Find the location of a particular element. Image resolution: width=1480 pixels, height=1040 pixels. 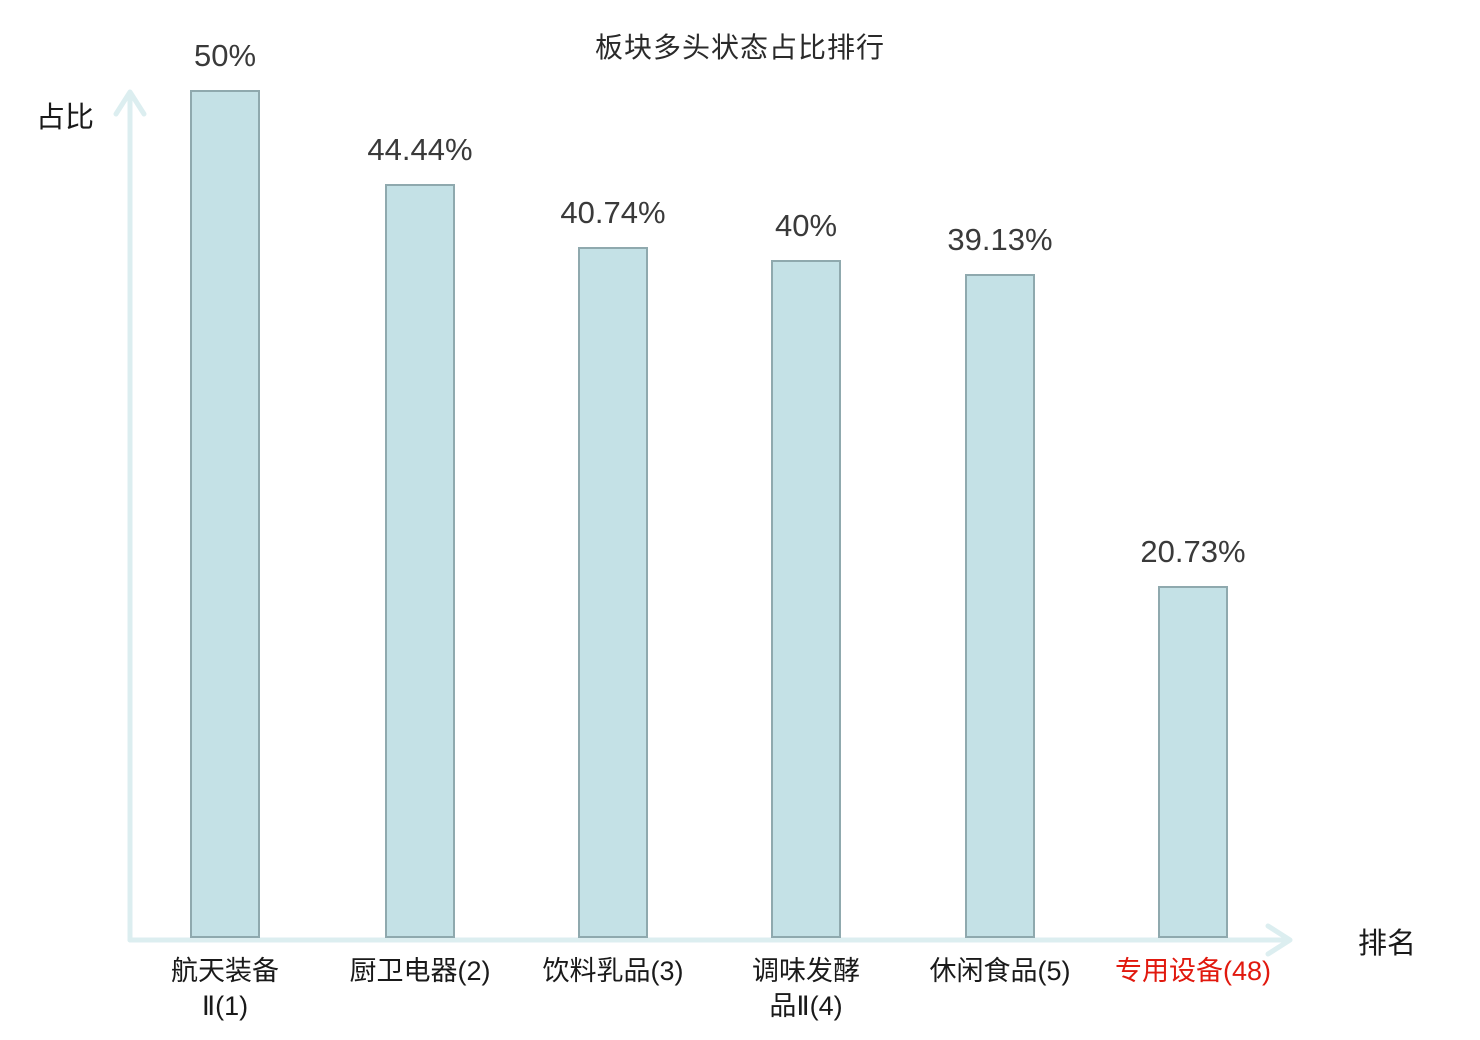

bar-value-label: 39.13% is located at coordinates (1000, 239).